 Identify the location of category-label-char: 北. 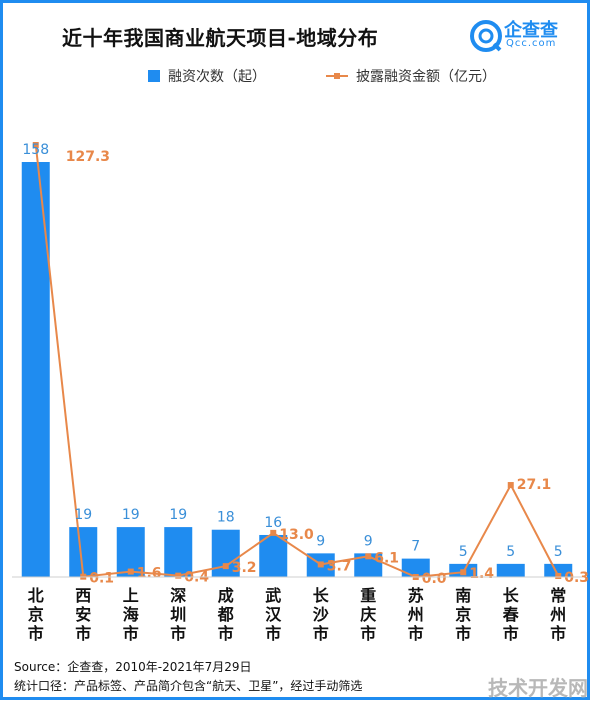
(36, 595).